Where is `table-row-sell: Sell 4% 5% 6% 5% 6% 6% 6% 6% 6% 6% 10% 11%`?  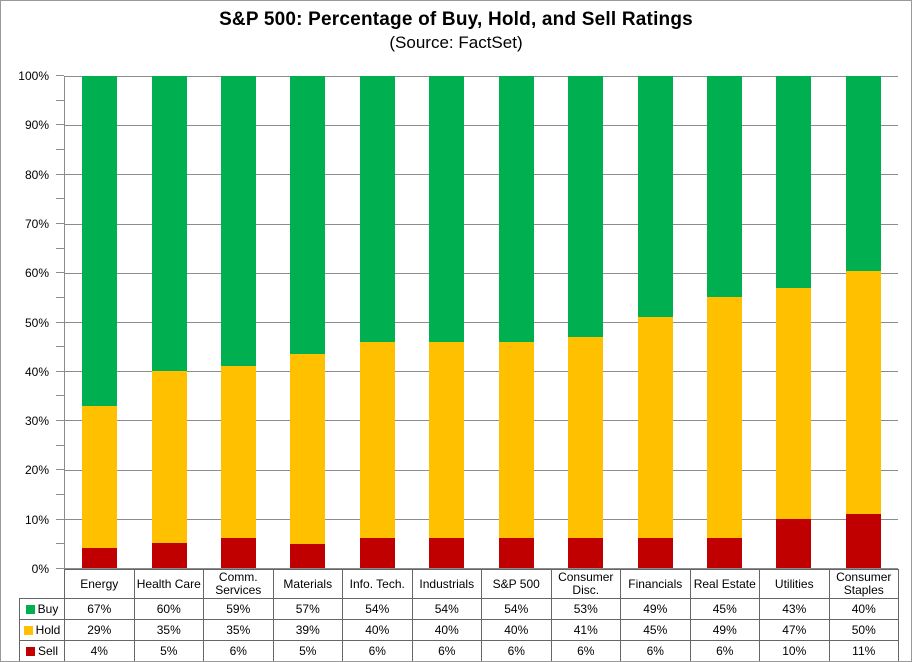
table-row-sell: Sell 4% 5% 6% 5% 6% 6% 6% 6% 6% 6% 10% 11% is located at coordinates (459, 650).